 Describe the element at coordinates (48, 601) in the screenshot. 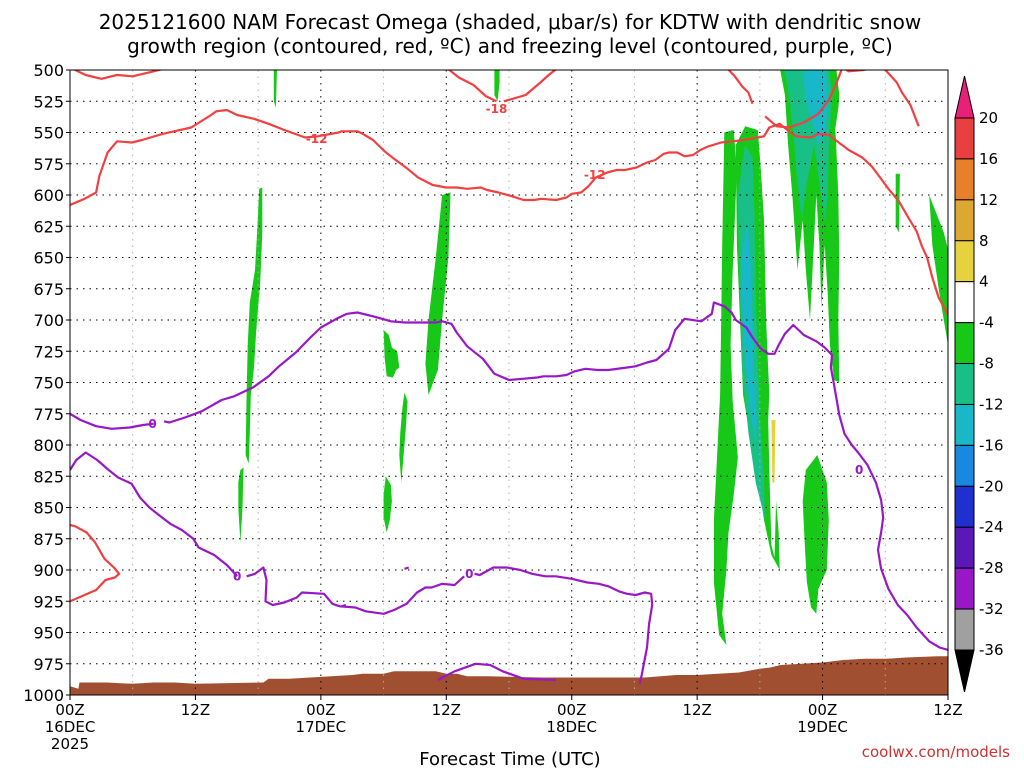

I see `y-tick-label-925: 925` at that location.